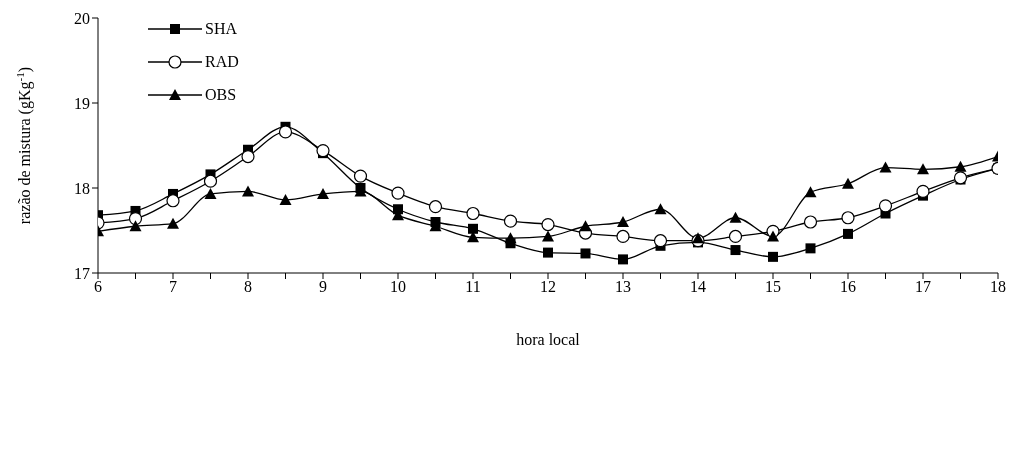  I want to click on y-tick-label: 20, so click(82, 18).